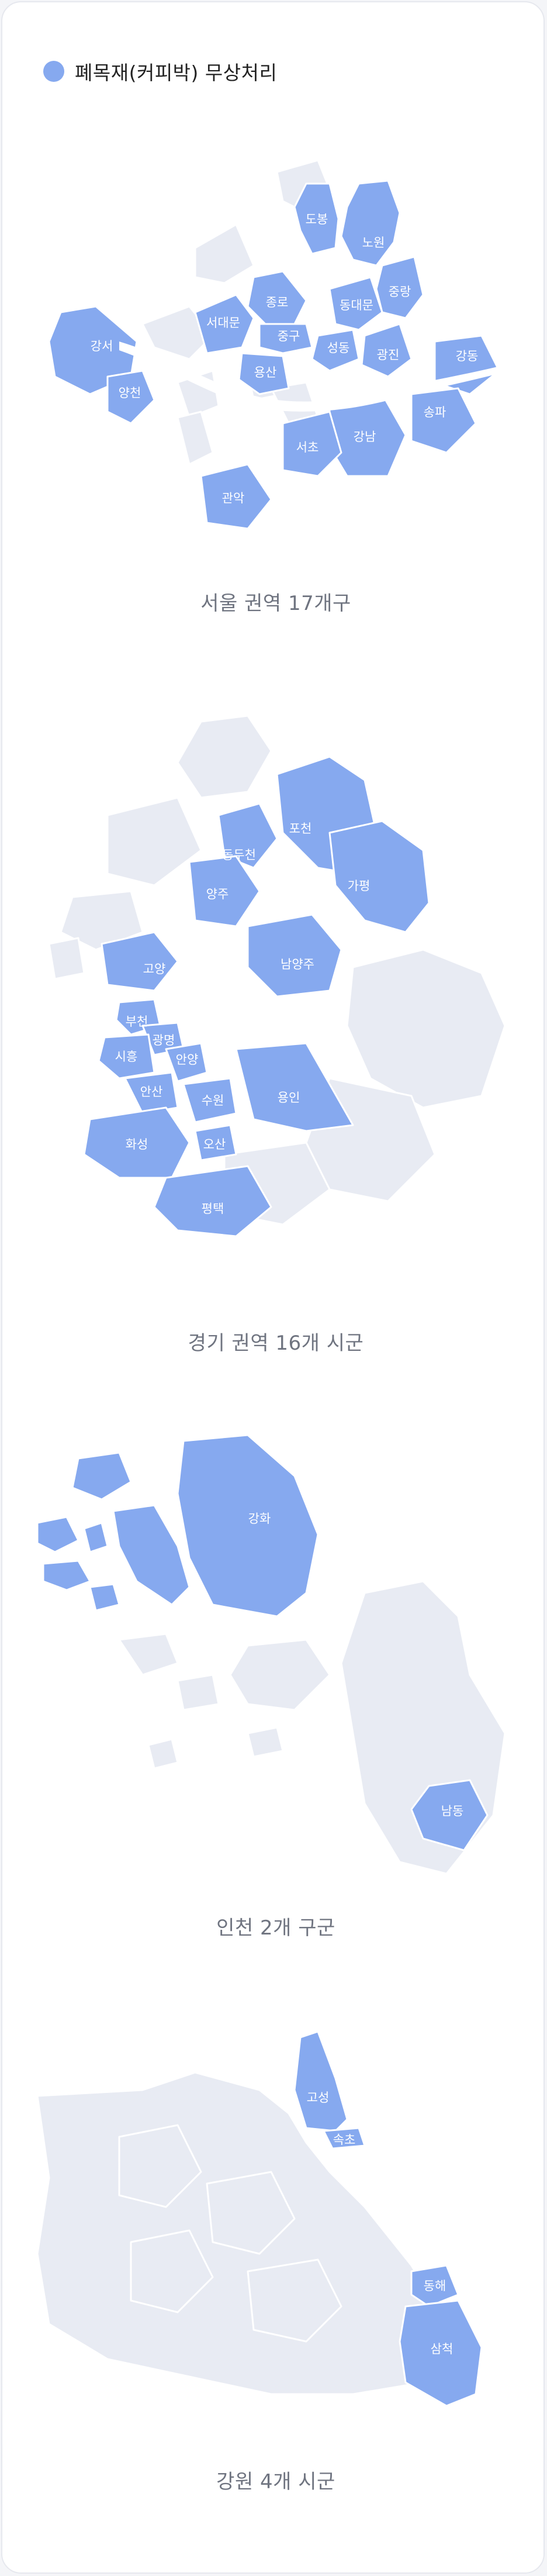 Image resolution: width=547 pixels, height=2576 pixels. I want to click on label-강남: 강남, so click(365, 437).